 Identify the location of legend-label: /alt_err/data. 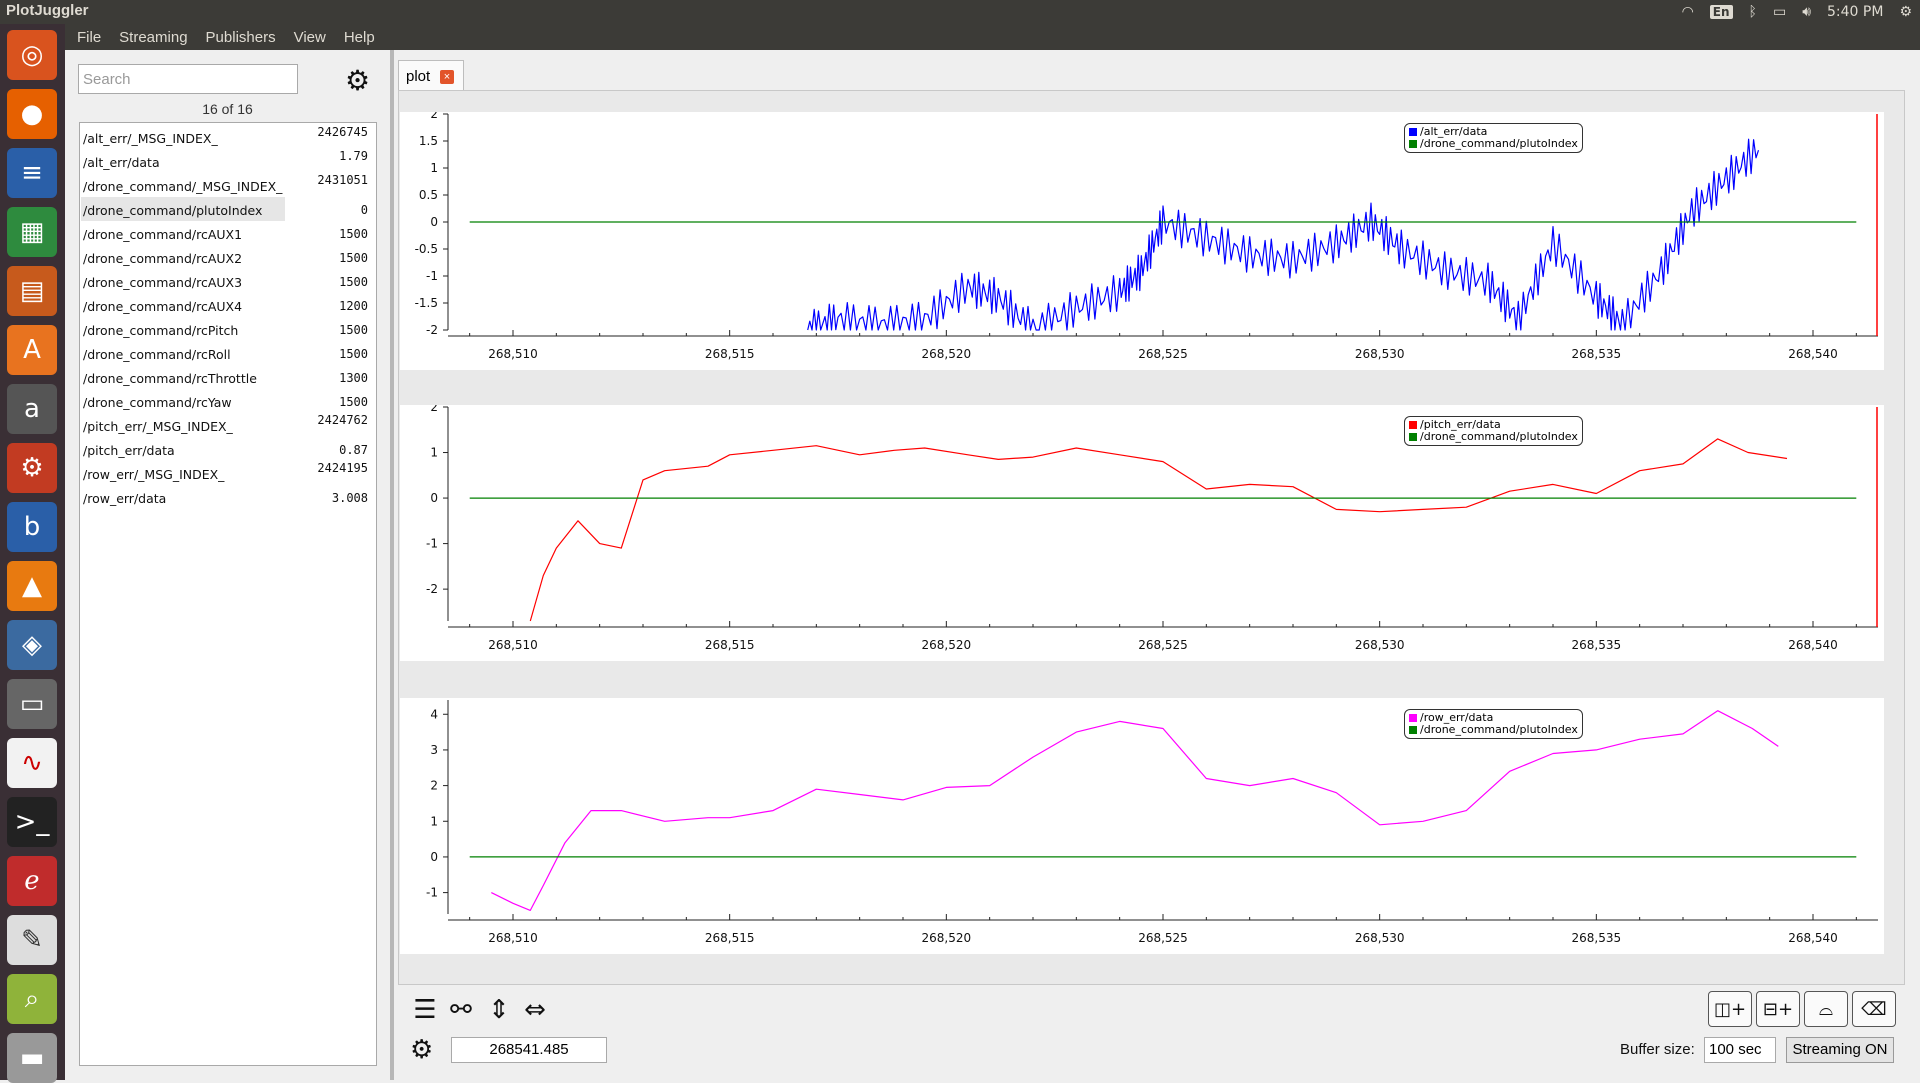
(1454, 131).